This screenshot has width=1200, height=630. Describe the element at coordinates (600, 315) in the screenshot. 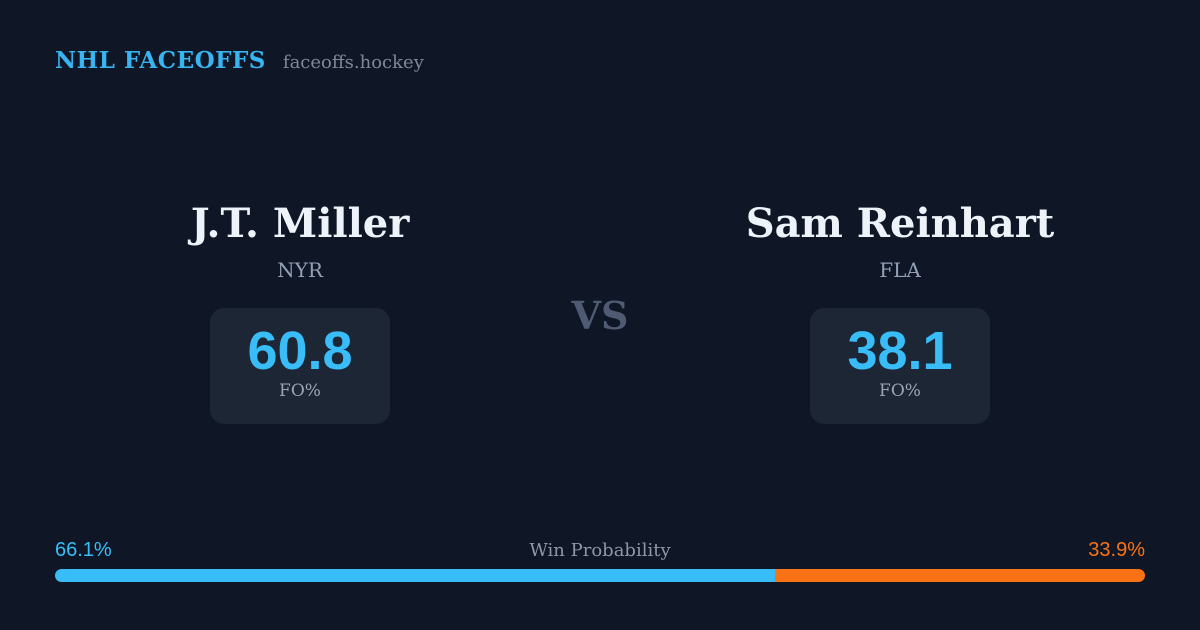

I see `vs-divider: VS` at that location.